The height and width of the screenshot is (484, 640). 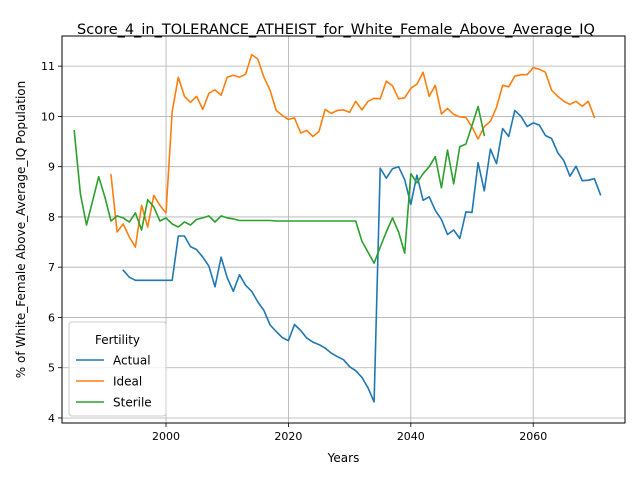 What do you see at coordinates (51, 167) in the screenshot?
I see `y-tick-label: 9` at bounding box center [51, 167].